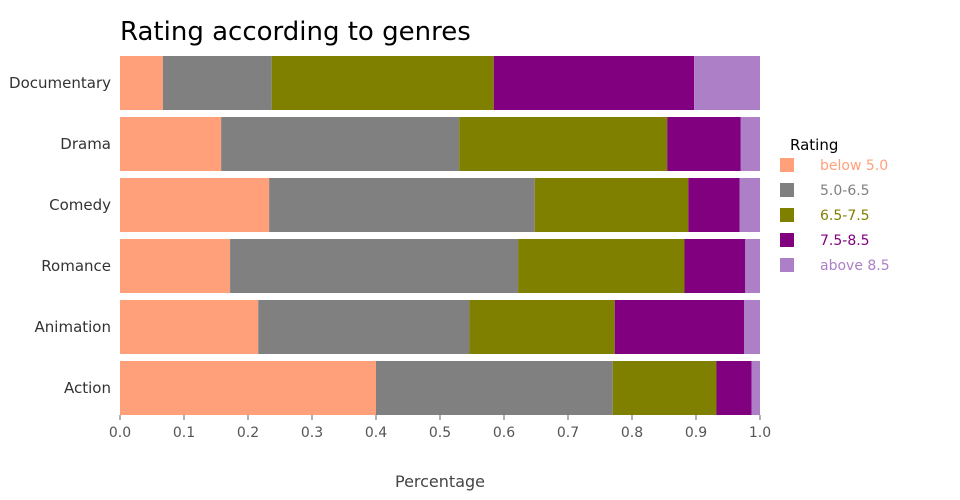 Image resolution: width=960 pixels, height=500 pixels. I want to click on legend-label: below 5.0, so click(854, 166).